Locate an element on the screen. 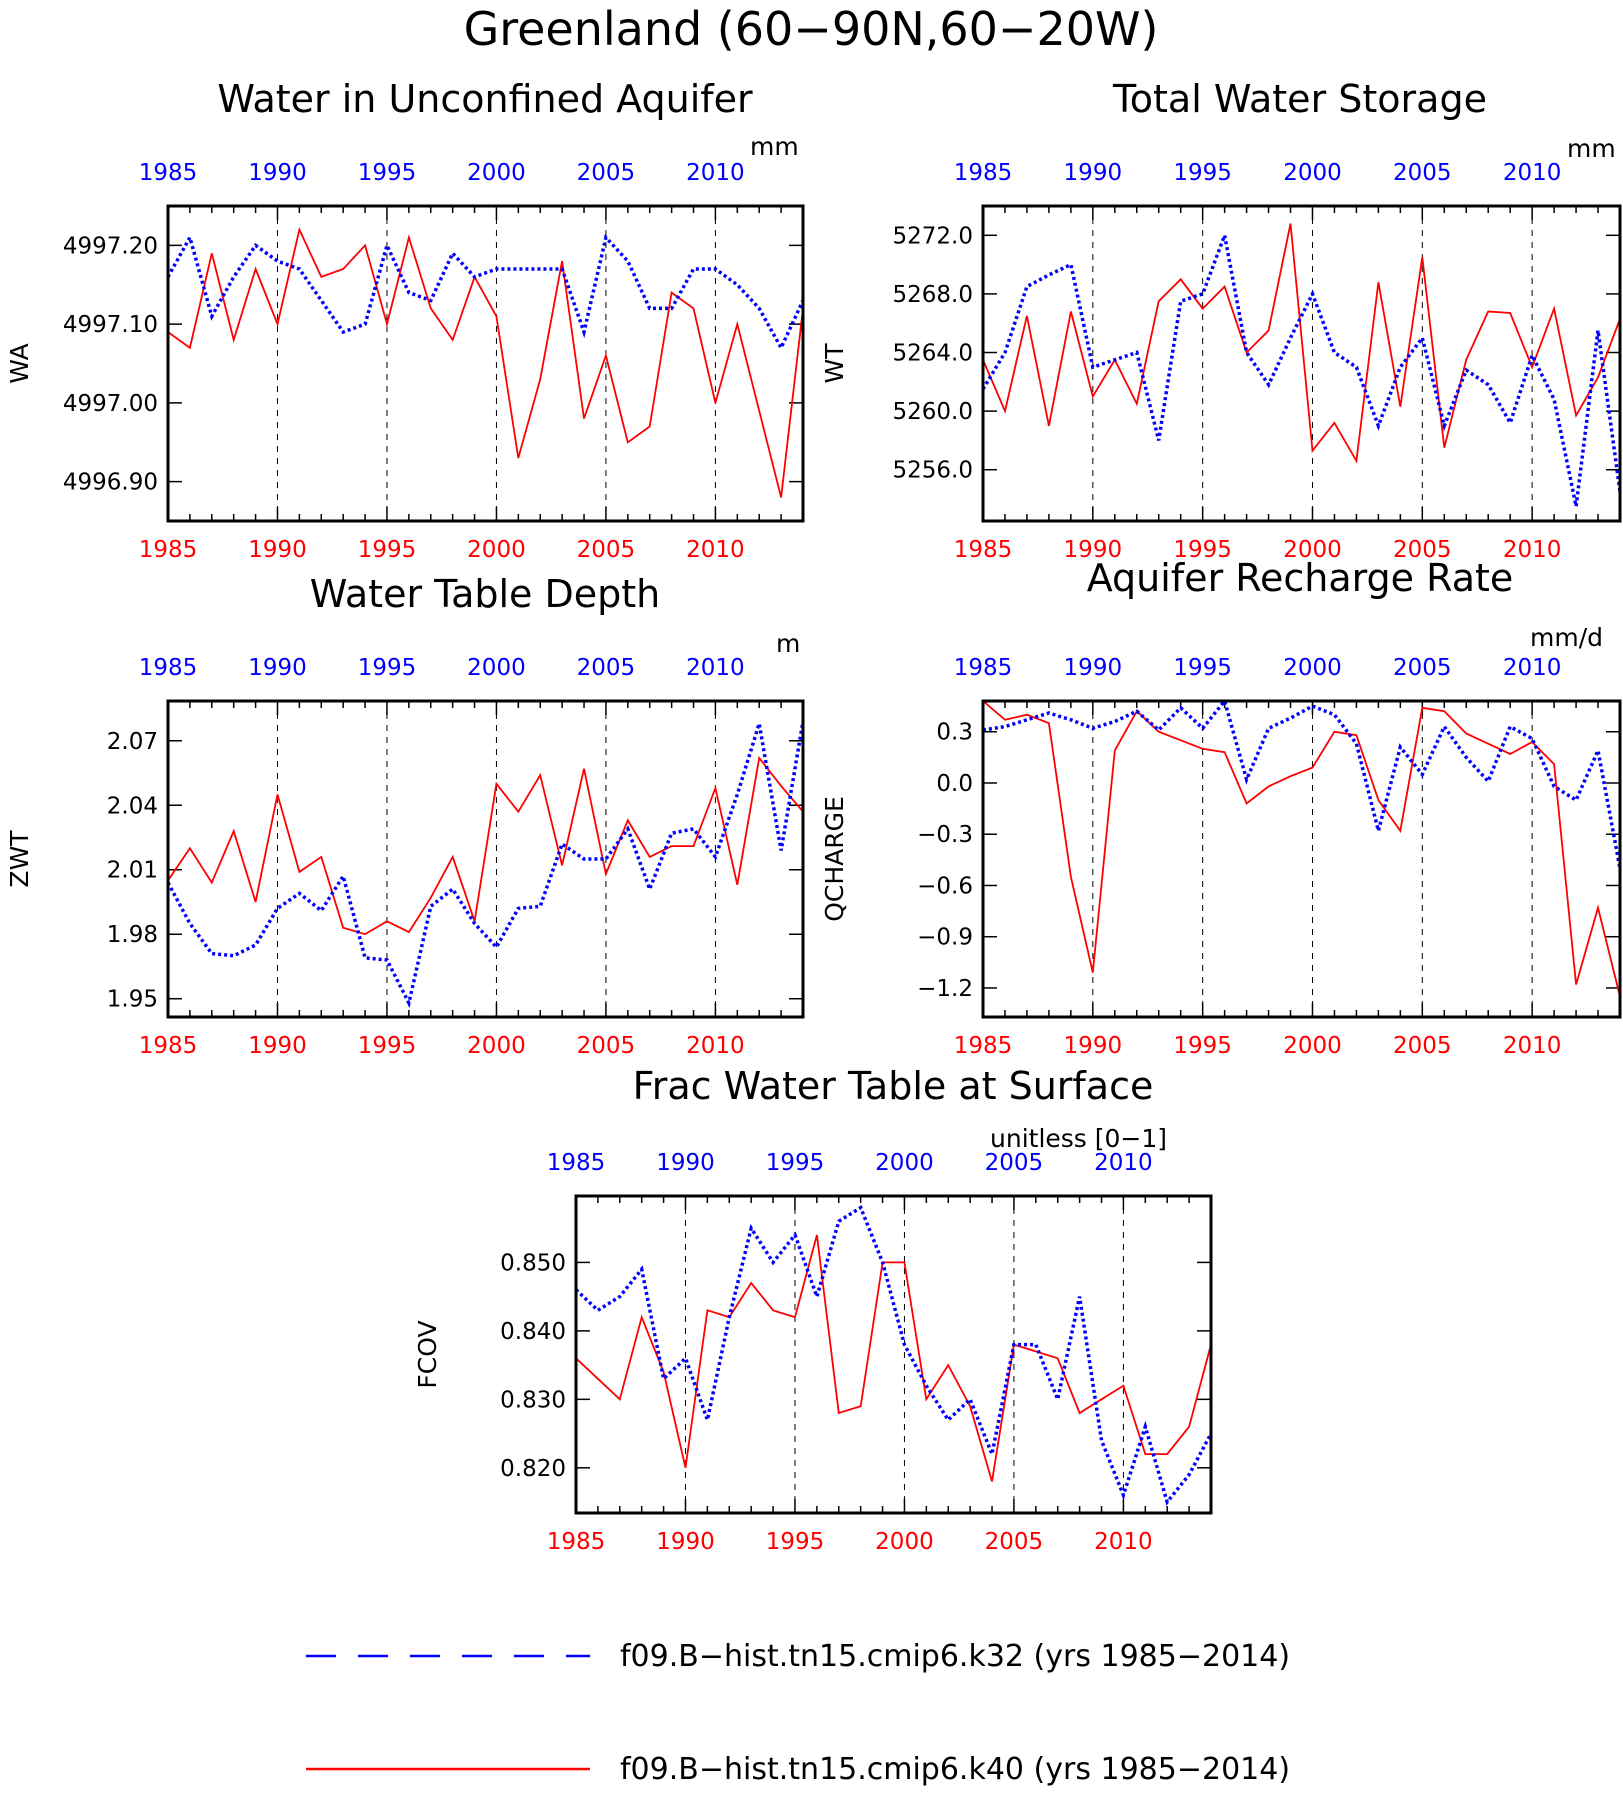  y-tick-label: 5260.0 is located at coordinates (933, 412).